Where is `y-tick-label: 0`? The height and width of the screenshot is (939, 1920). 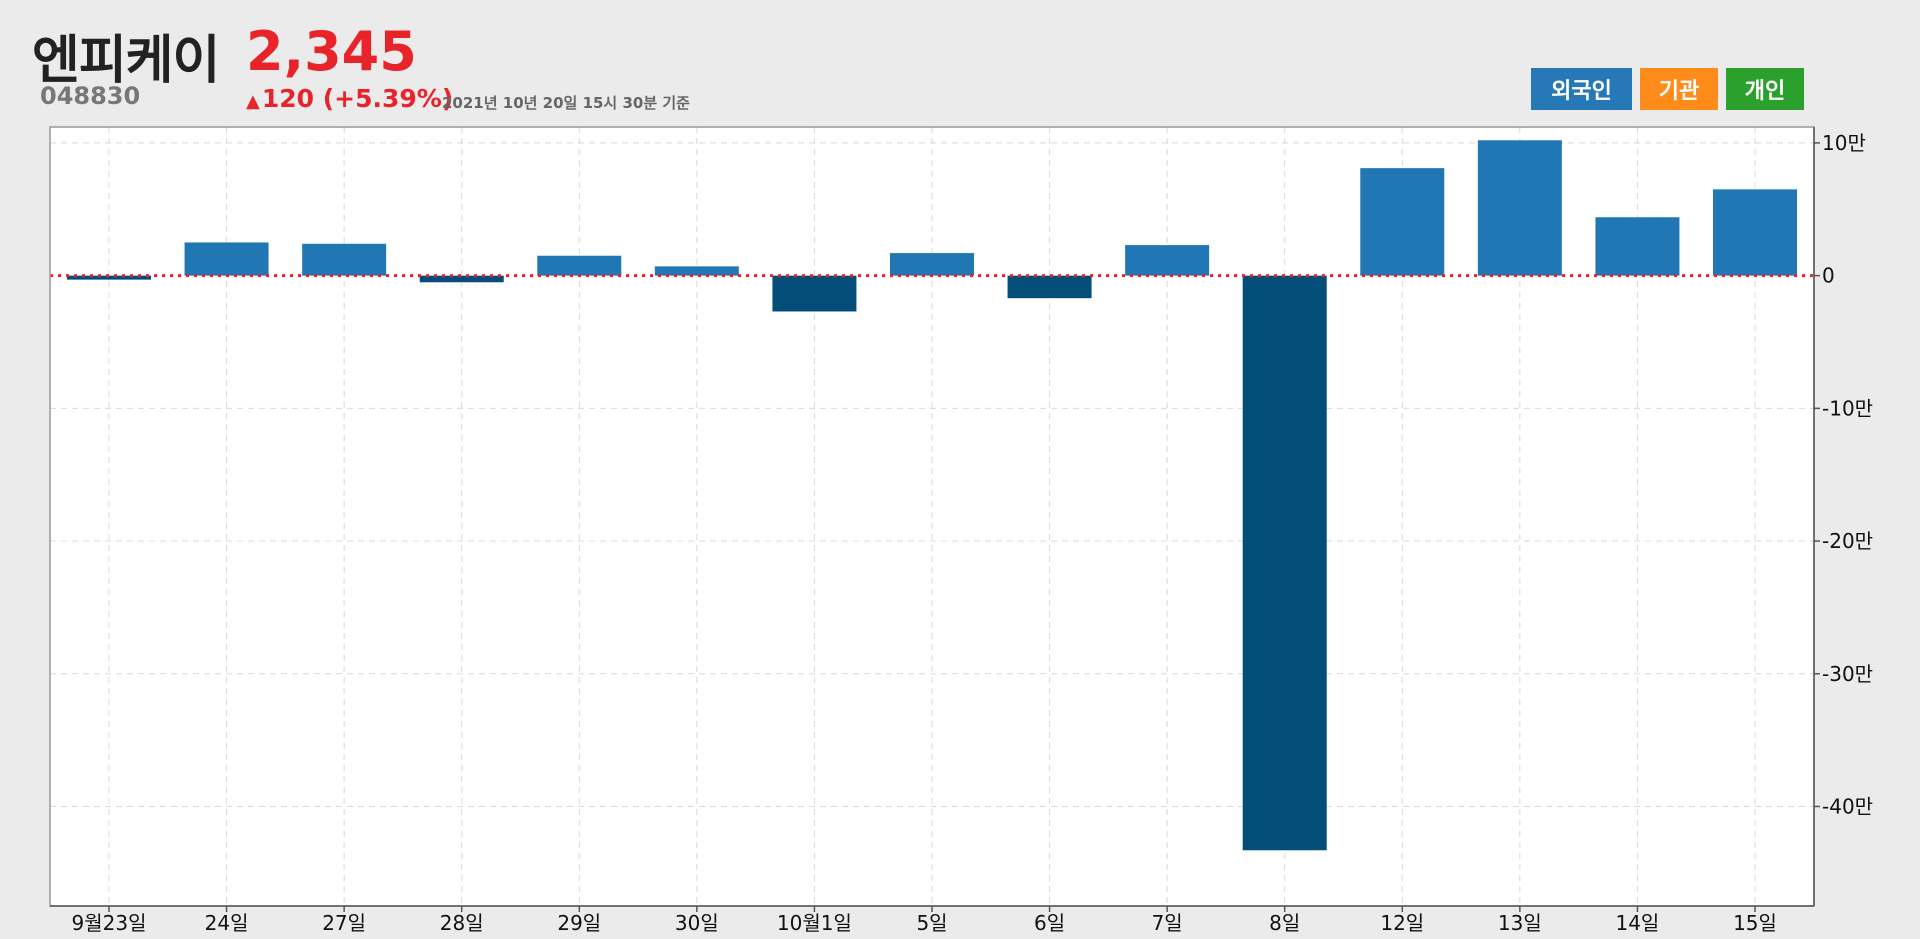 y-tick-label: 0 is located at coordinates (1828, 276).